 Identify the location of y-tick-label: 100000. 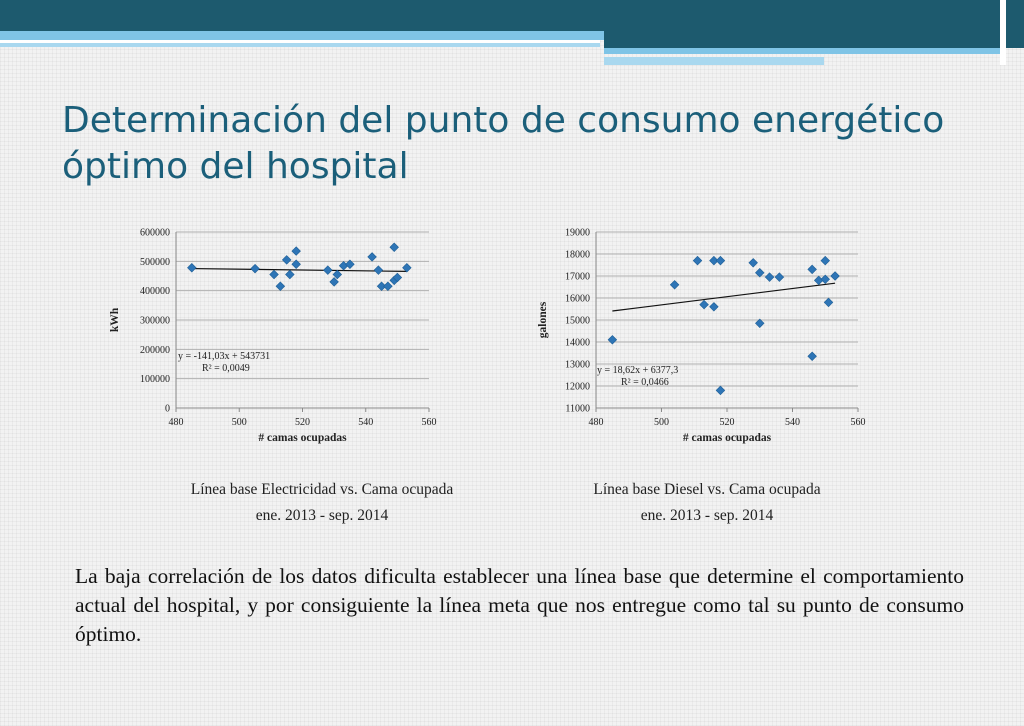
(155, 379).